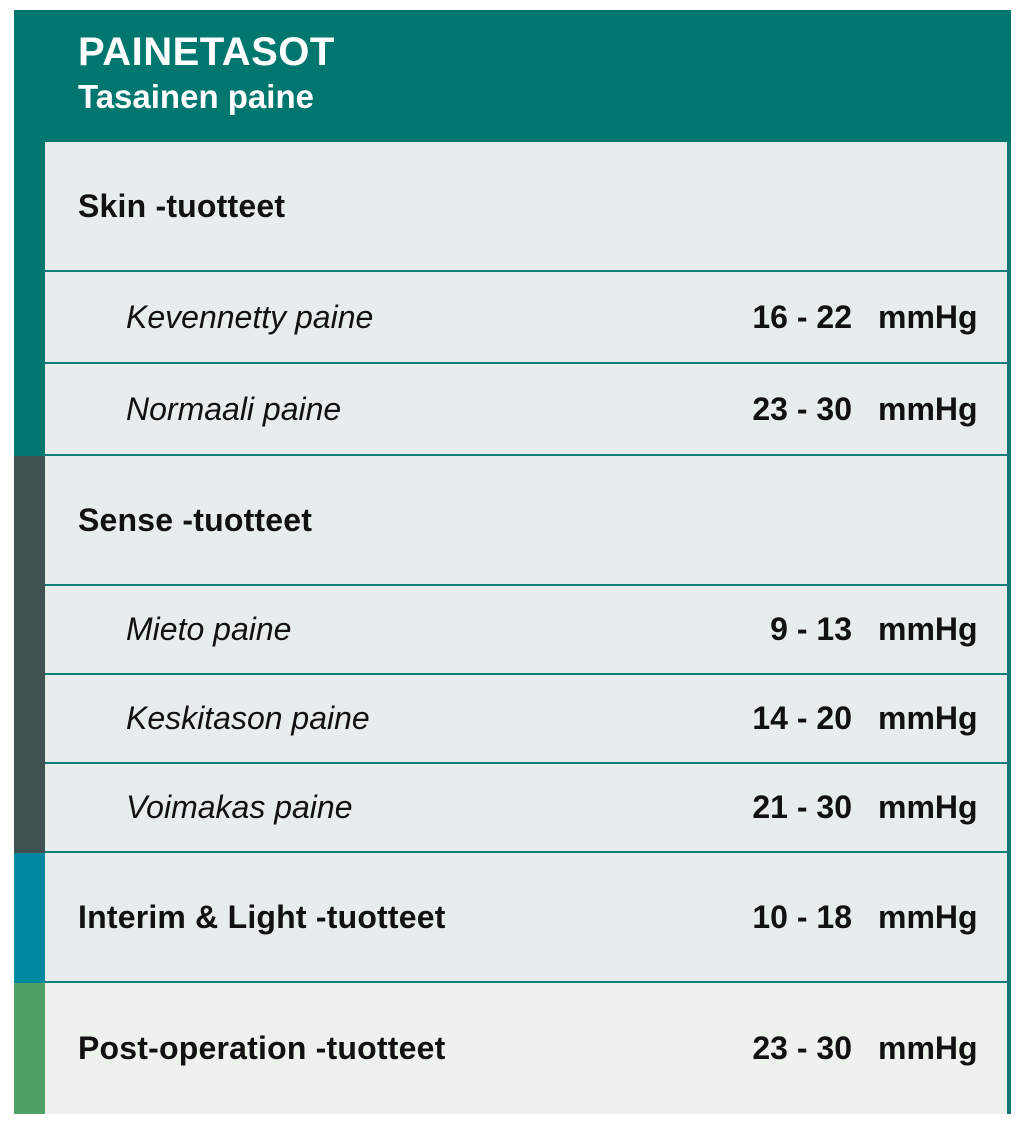 The width and height of the screenshot is (1025, 1126). I want to click on row-label: Skin -tuotteet, so click(182, 205).